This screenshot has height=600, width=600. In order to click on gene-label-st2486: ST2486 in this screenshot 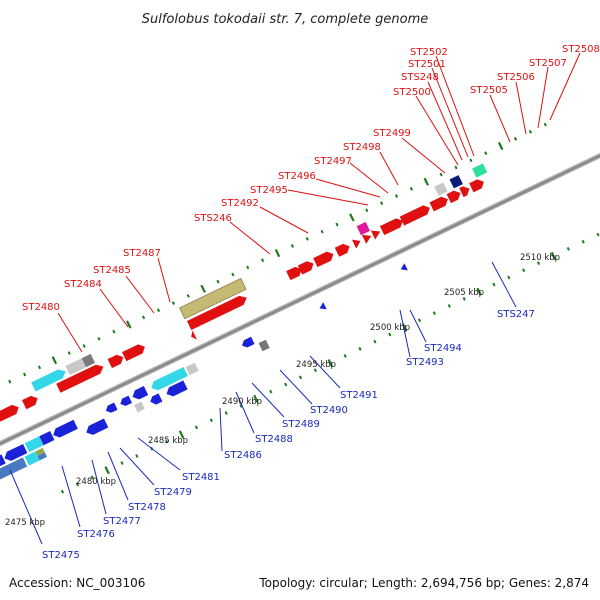, I will do `click(243, 455)`.